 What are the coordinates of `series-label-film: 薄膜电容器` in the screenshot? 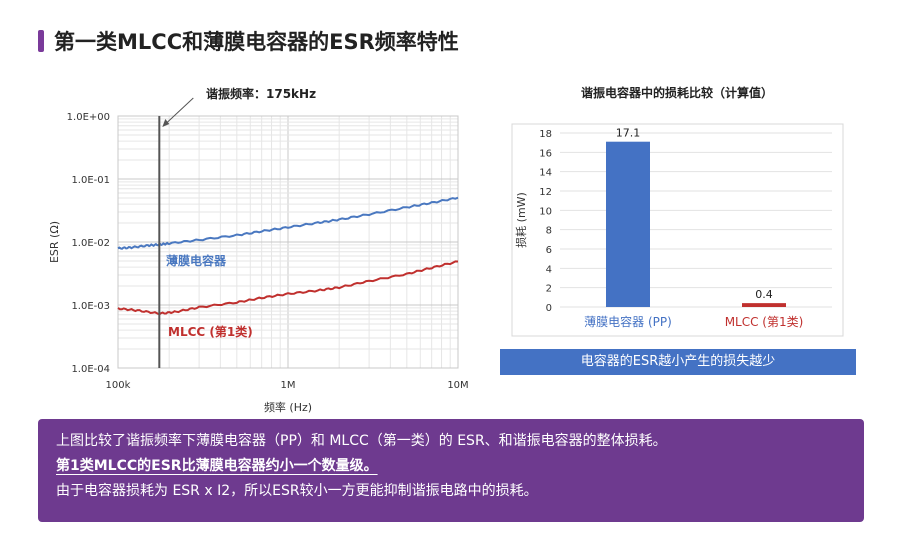 It's located at (196, 260).